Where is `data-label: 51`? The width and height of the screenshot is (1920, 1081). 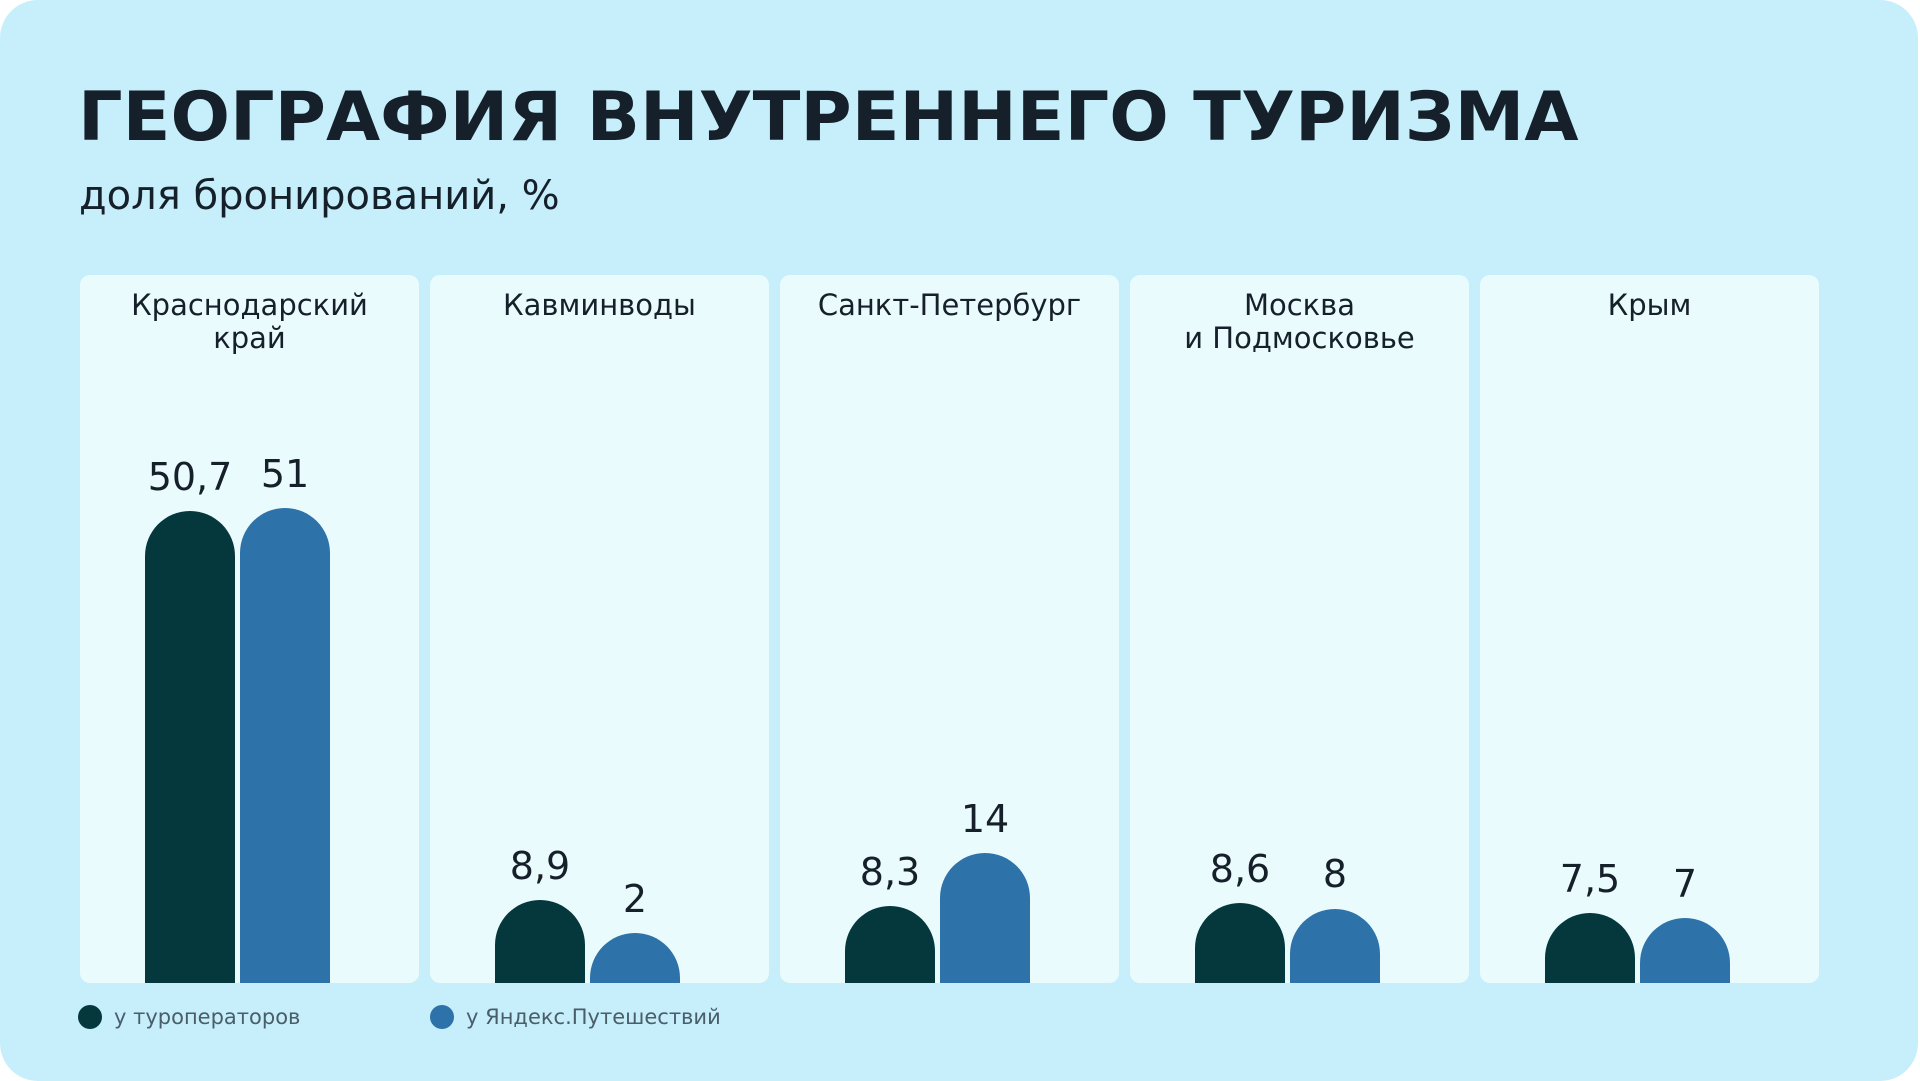 data-label: 51 is located at coordinates (285, 474).